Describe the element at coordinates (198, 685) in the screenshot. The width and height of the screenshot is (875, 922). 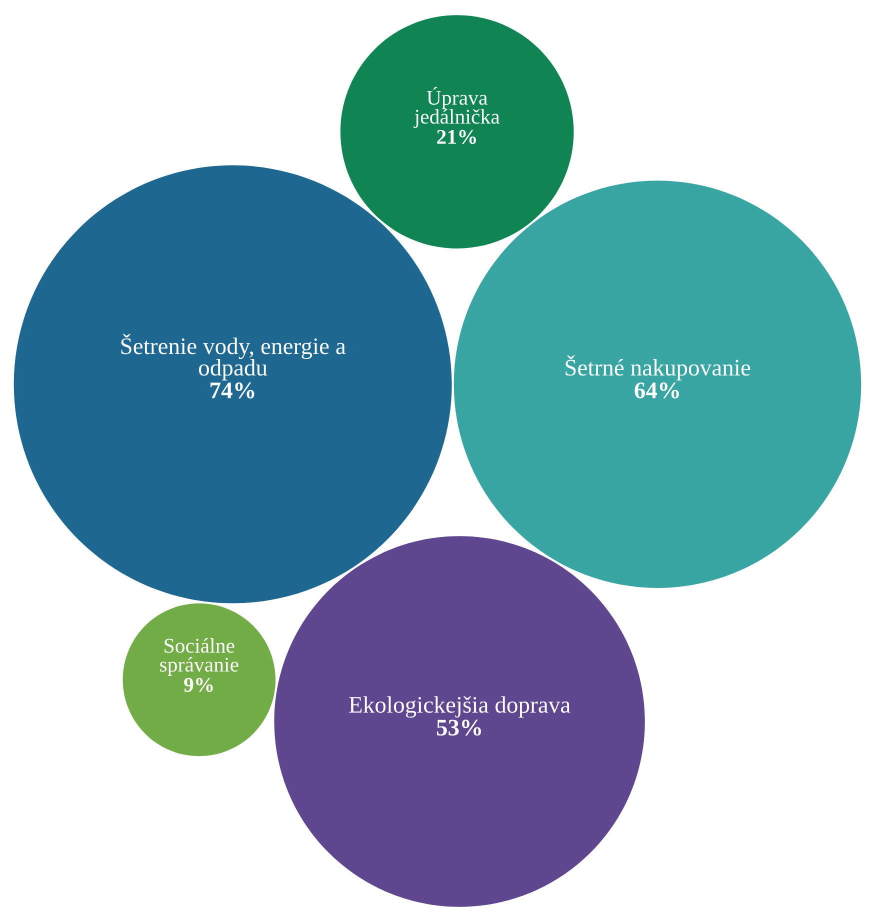
I see `data-label: 9%` at that location.